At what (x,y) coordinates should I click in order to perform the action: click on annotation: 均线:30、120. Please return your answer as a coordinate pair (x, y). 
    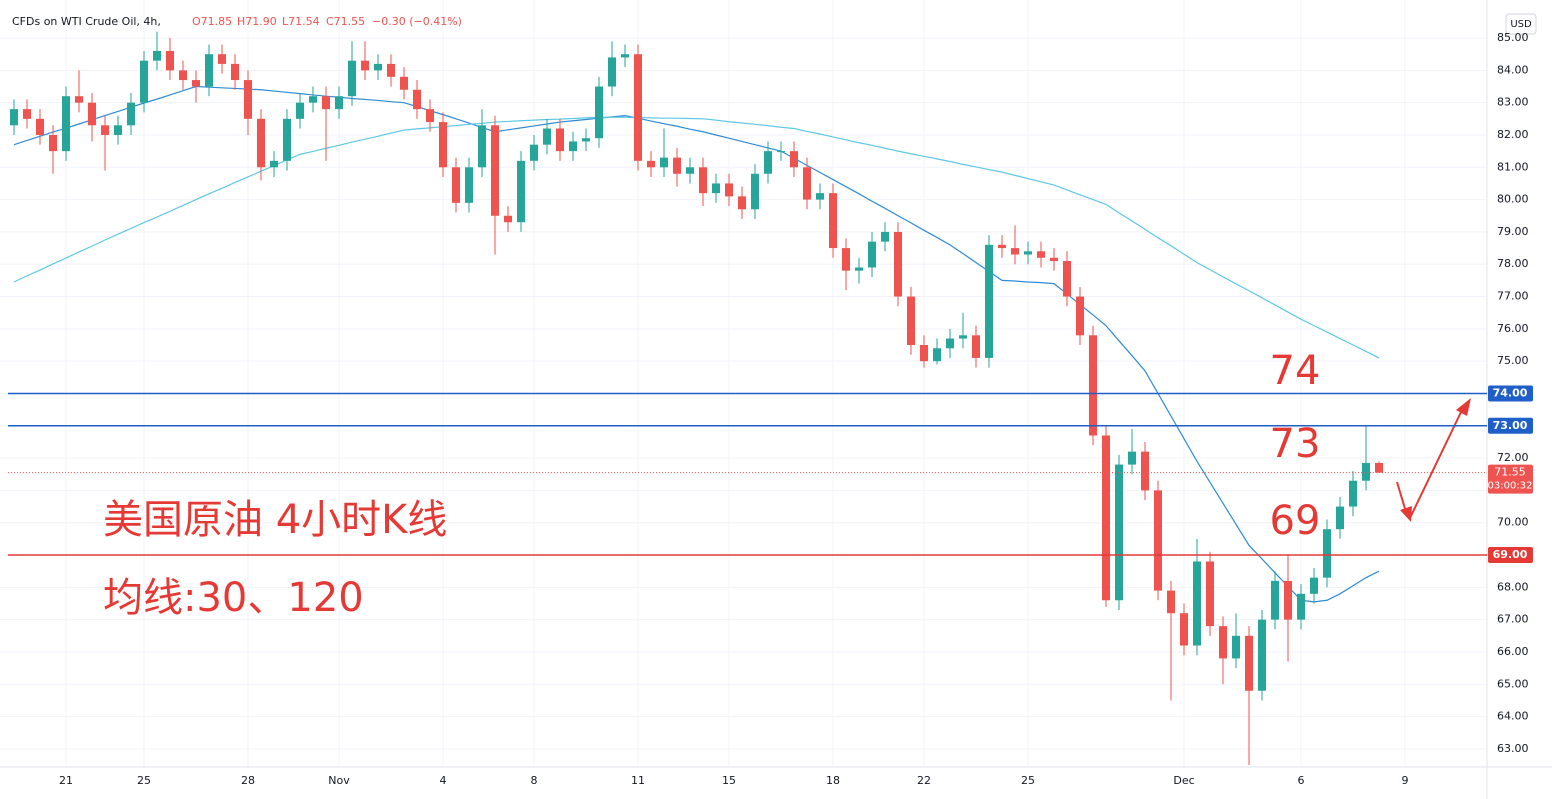
    Looking at the image, I should click on (233, 598).